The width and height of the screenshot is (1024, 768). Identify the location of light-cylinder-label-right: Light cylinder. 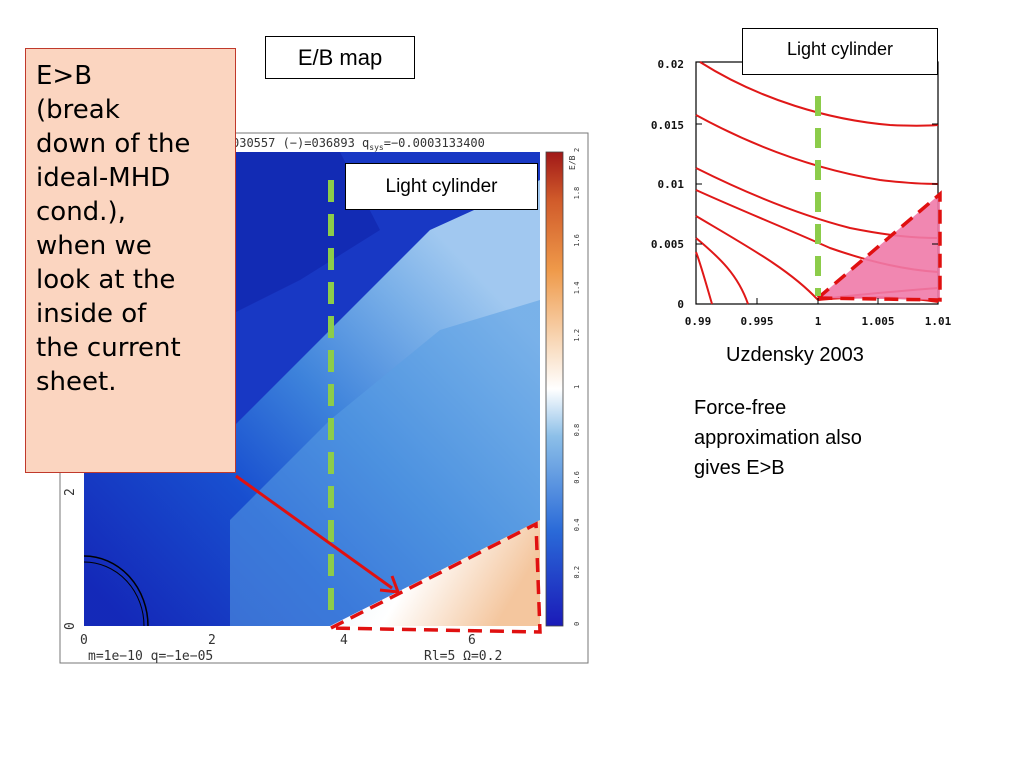
(840, 51).